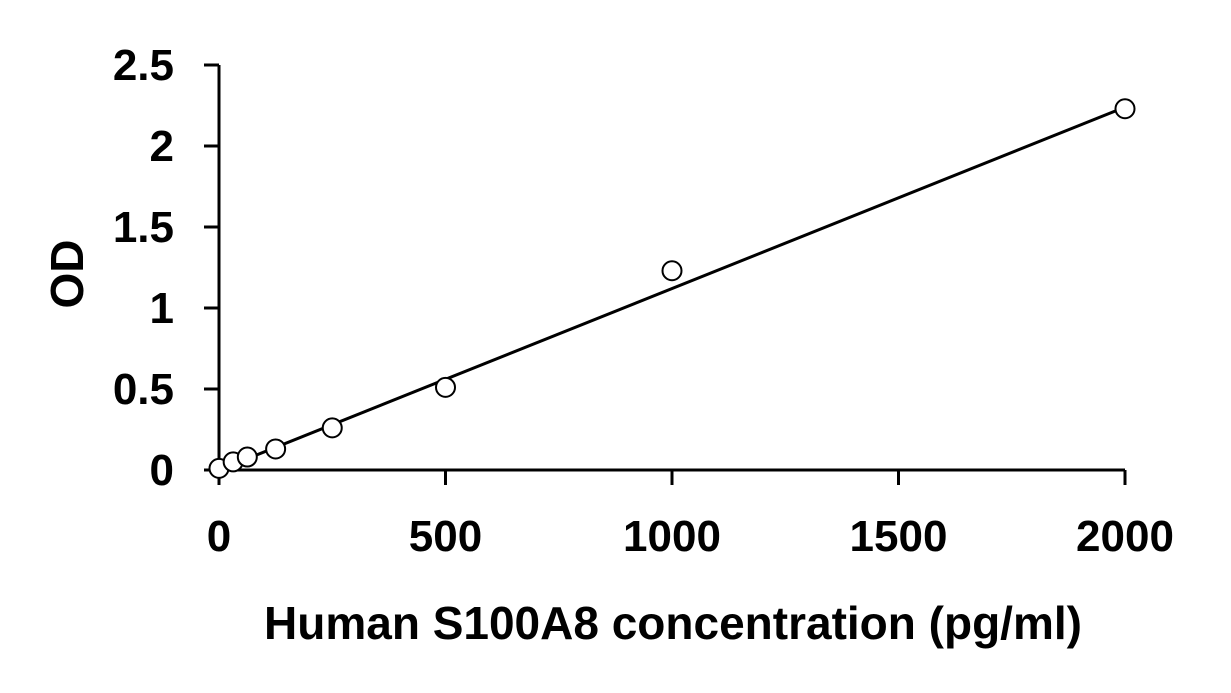  I want to click on y-tick-label: 1.5, so click(143, 227).